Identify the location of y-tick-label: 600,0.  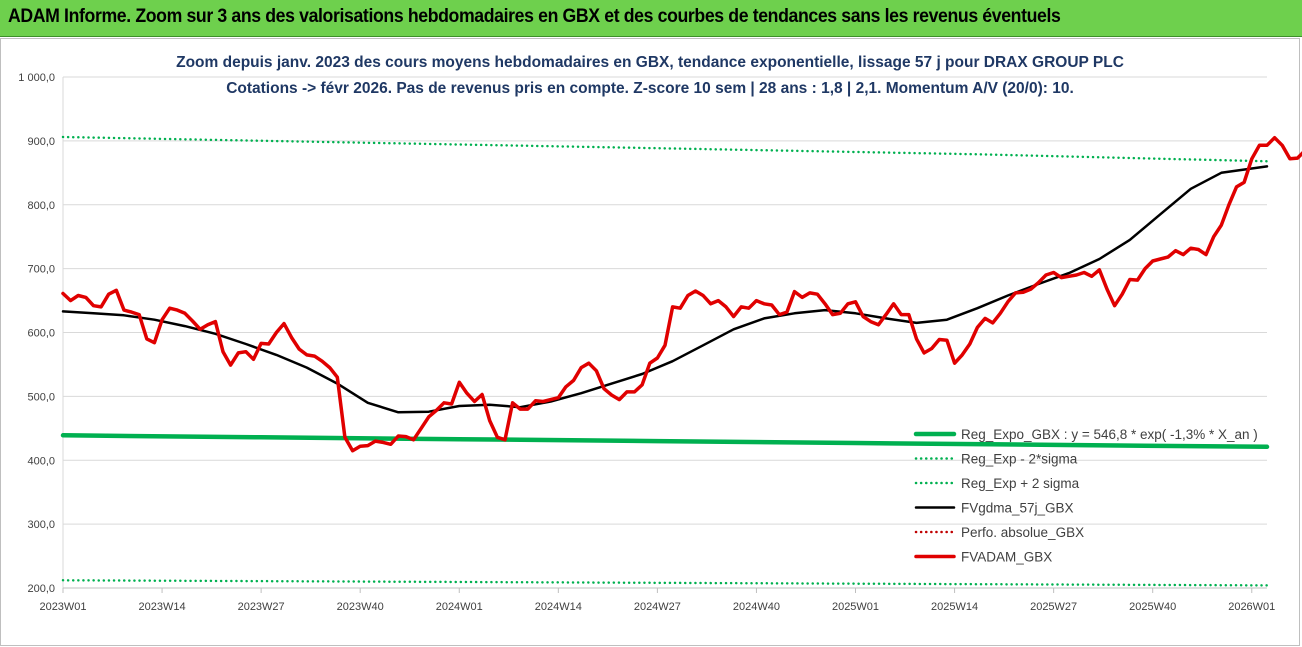
(41, 334).